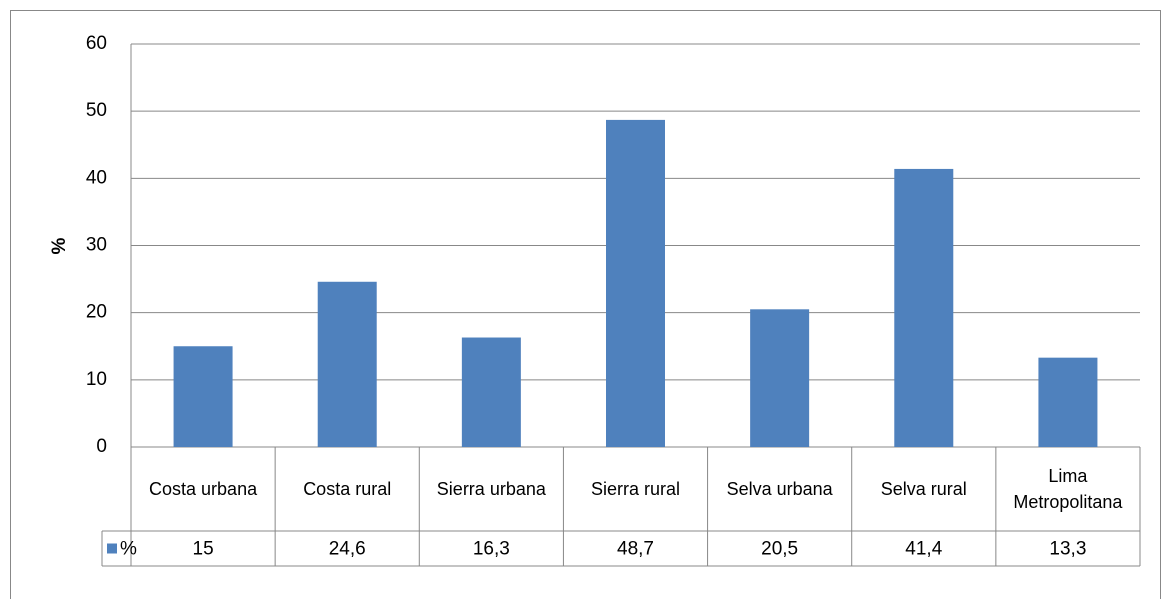 This screenshot has width=1173, height=599. I want to click on x-tick-label: Selva rural, so click(923, 489).